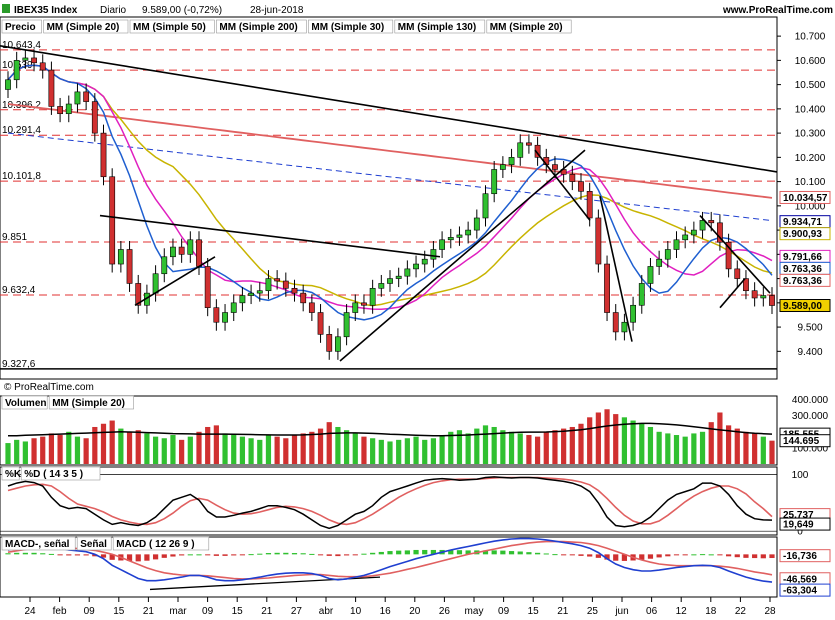 This screenshot has height=620, width=835. Describe the element at coordinates (390, 503) in the screenshot. I see `stoch-k-line` at that location.